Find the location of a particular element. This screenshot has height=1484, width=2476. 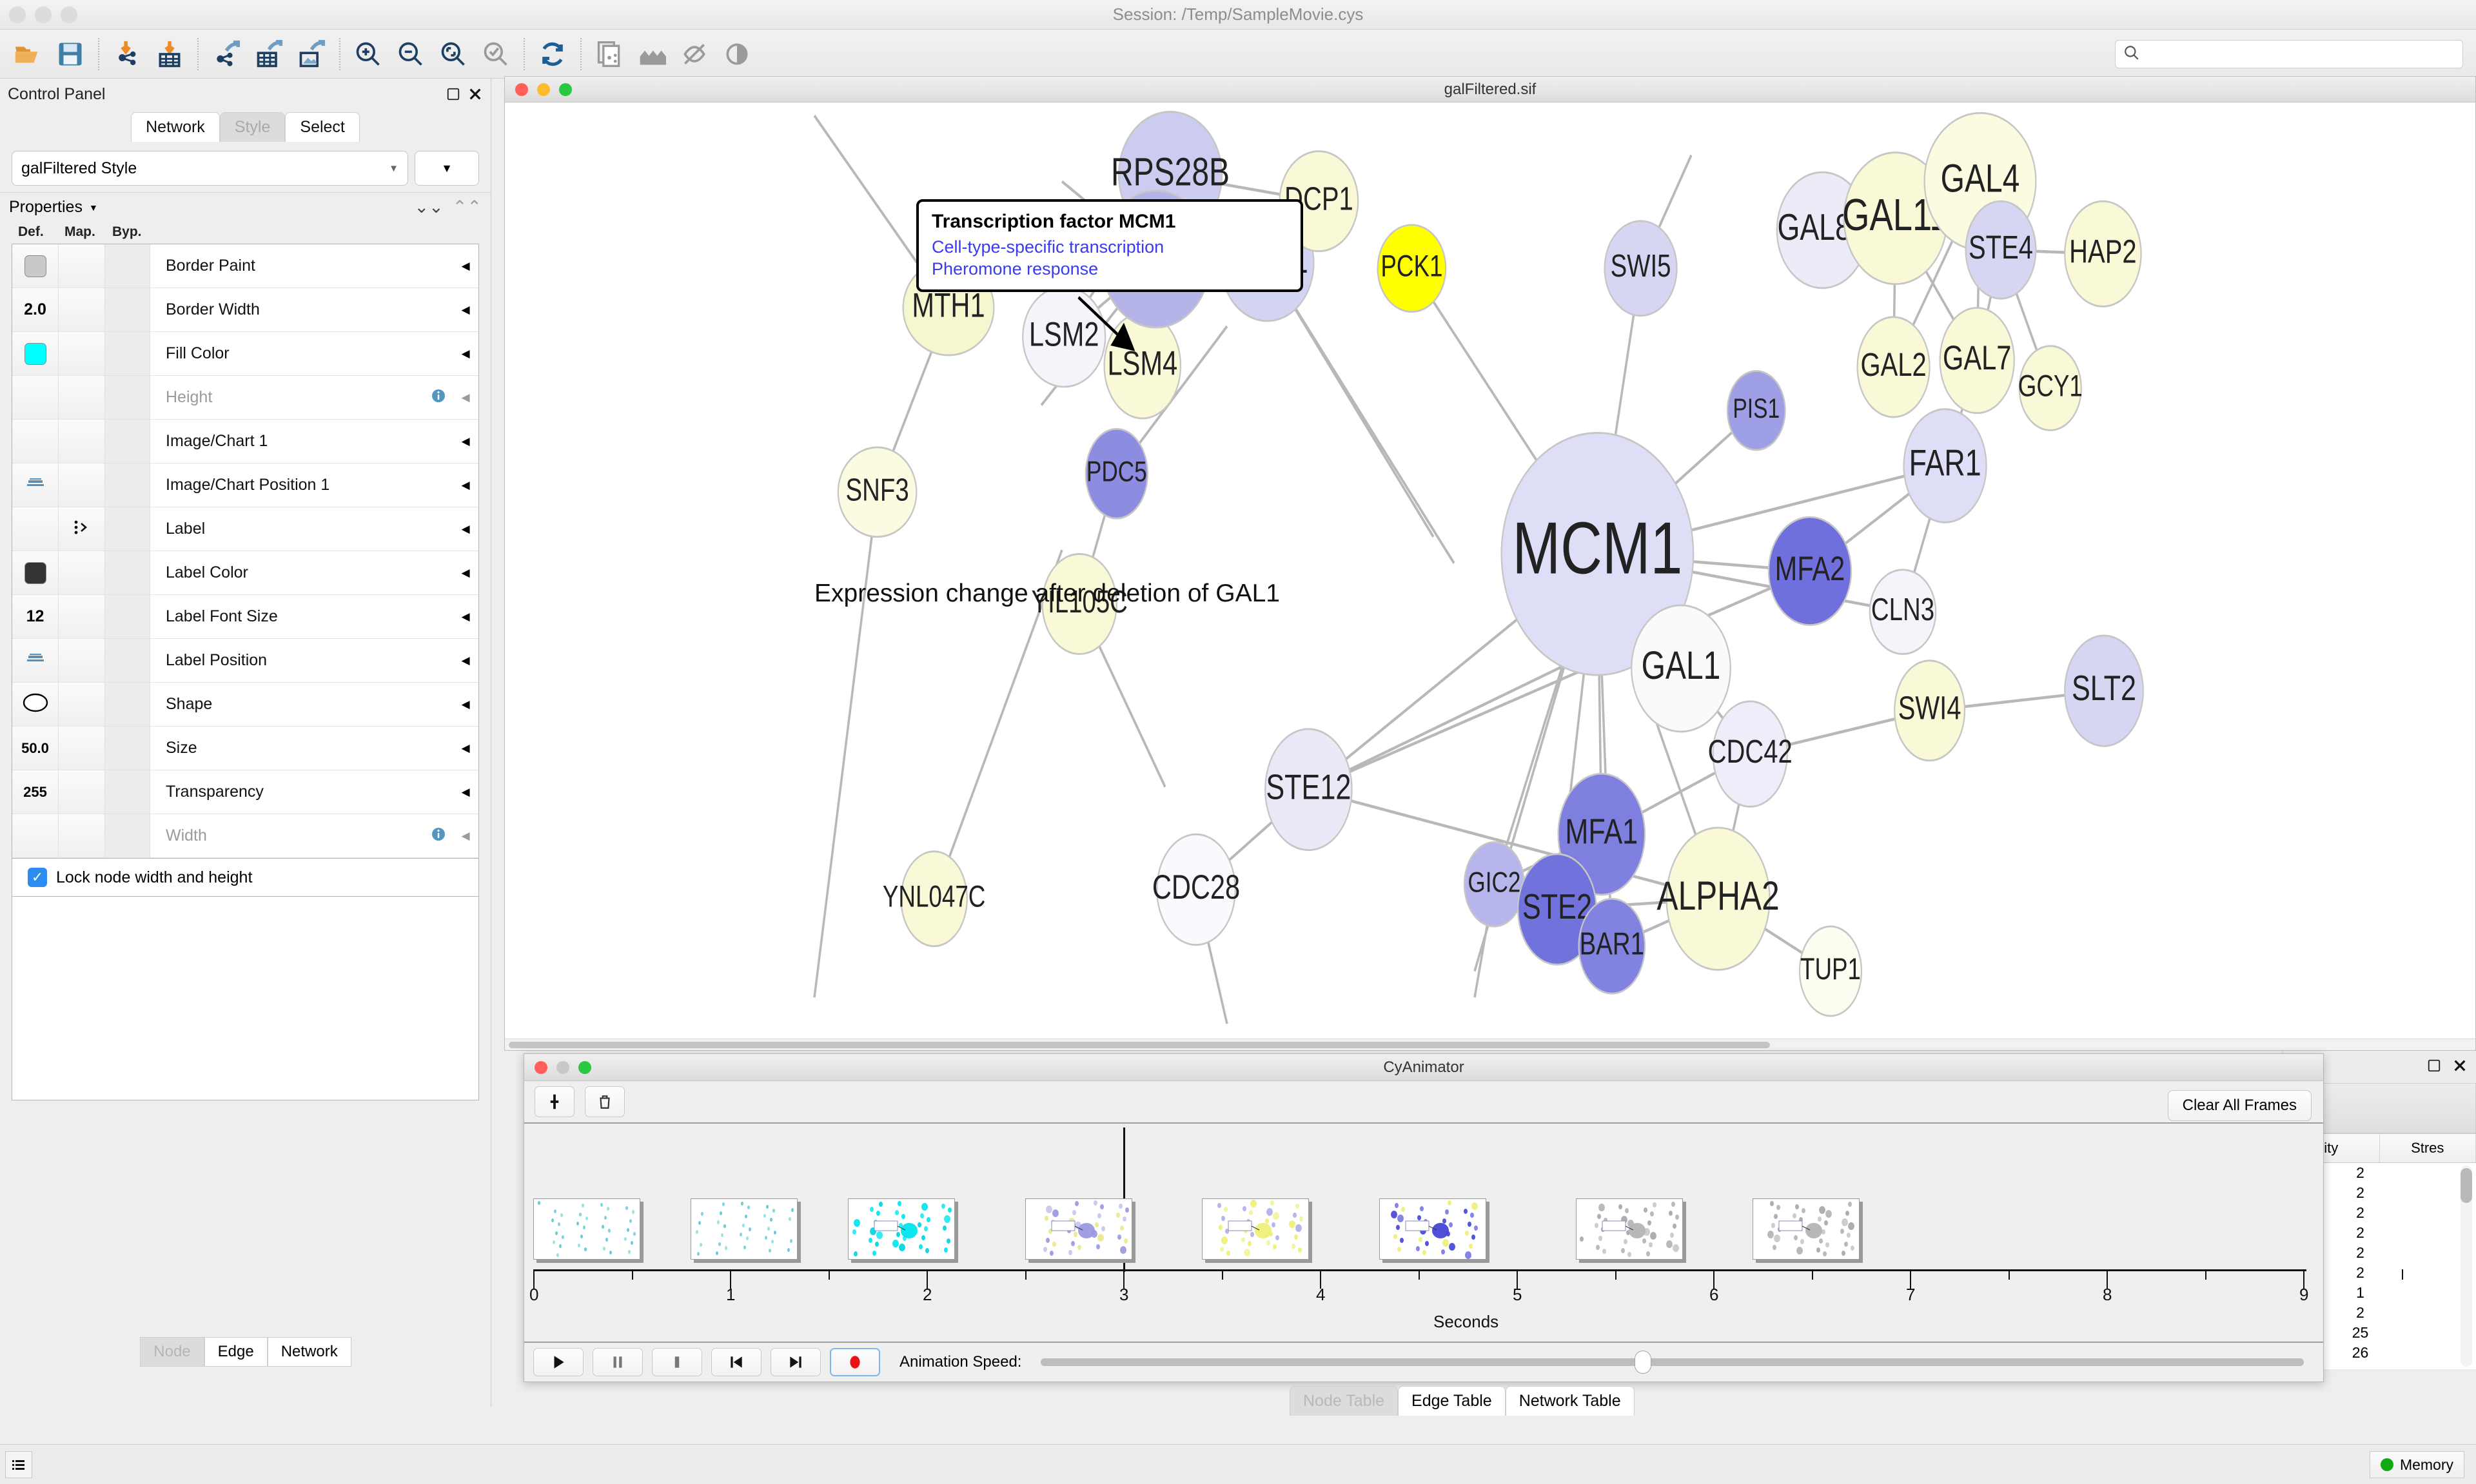

search-box is located at coordinates (2289, 54).